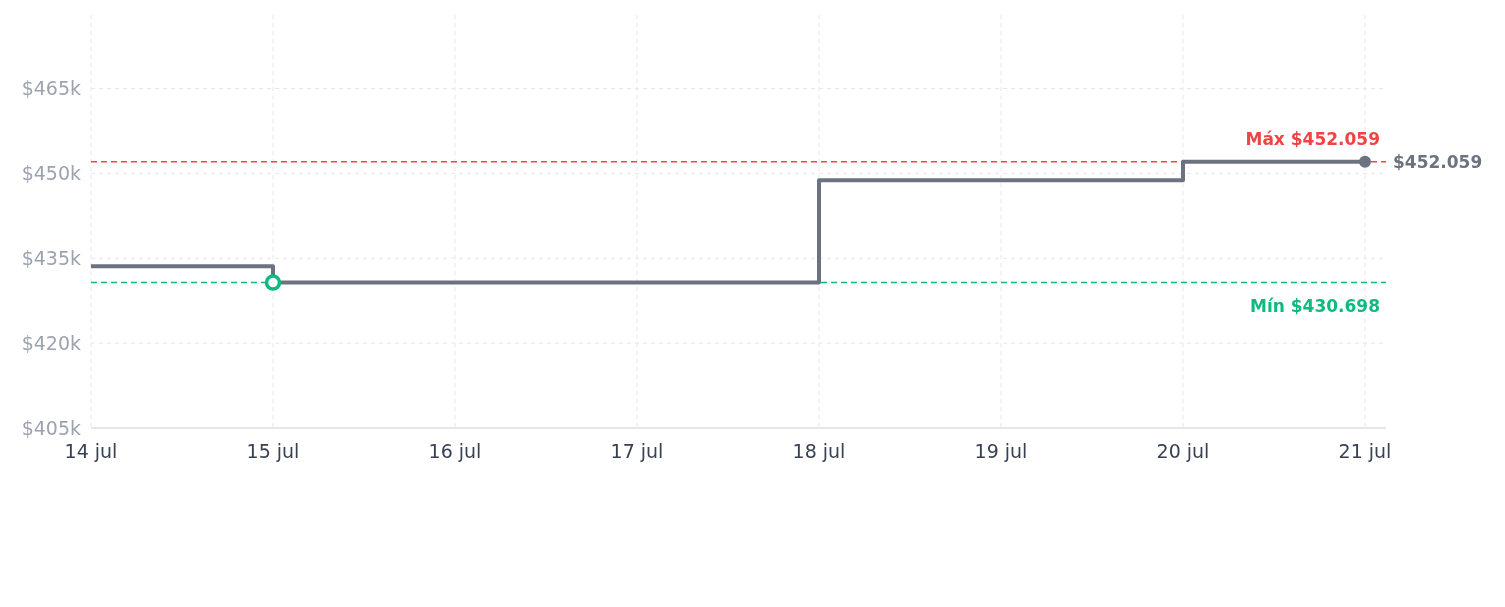  Describe the element at coordinates (637, 451) in the screenshot. I see `x-tick-label: 17 jul` at that location.